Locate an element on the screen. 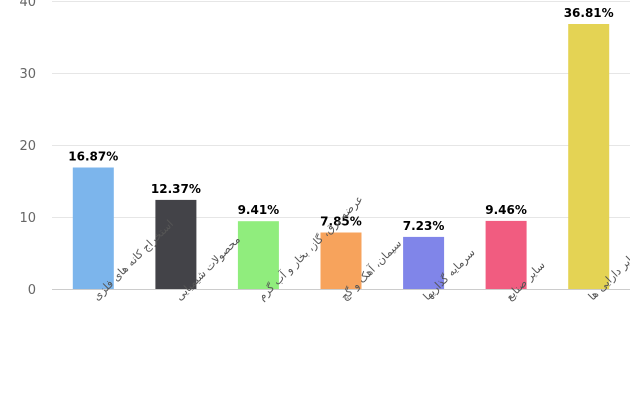 The image size is (630, 406). y-tick-label: 30 is located at coordinates (27, 74).